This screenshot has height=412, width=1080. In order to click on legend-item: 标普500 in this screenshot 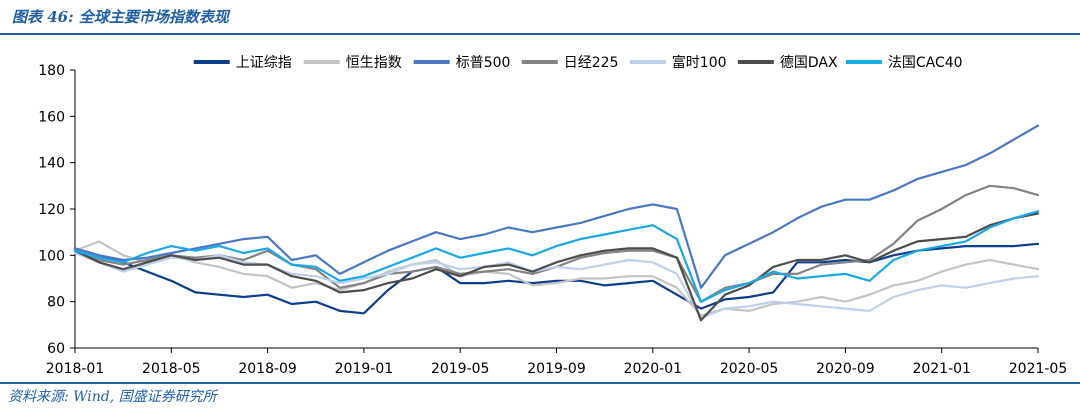, I will do `click(462, 63)`.